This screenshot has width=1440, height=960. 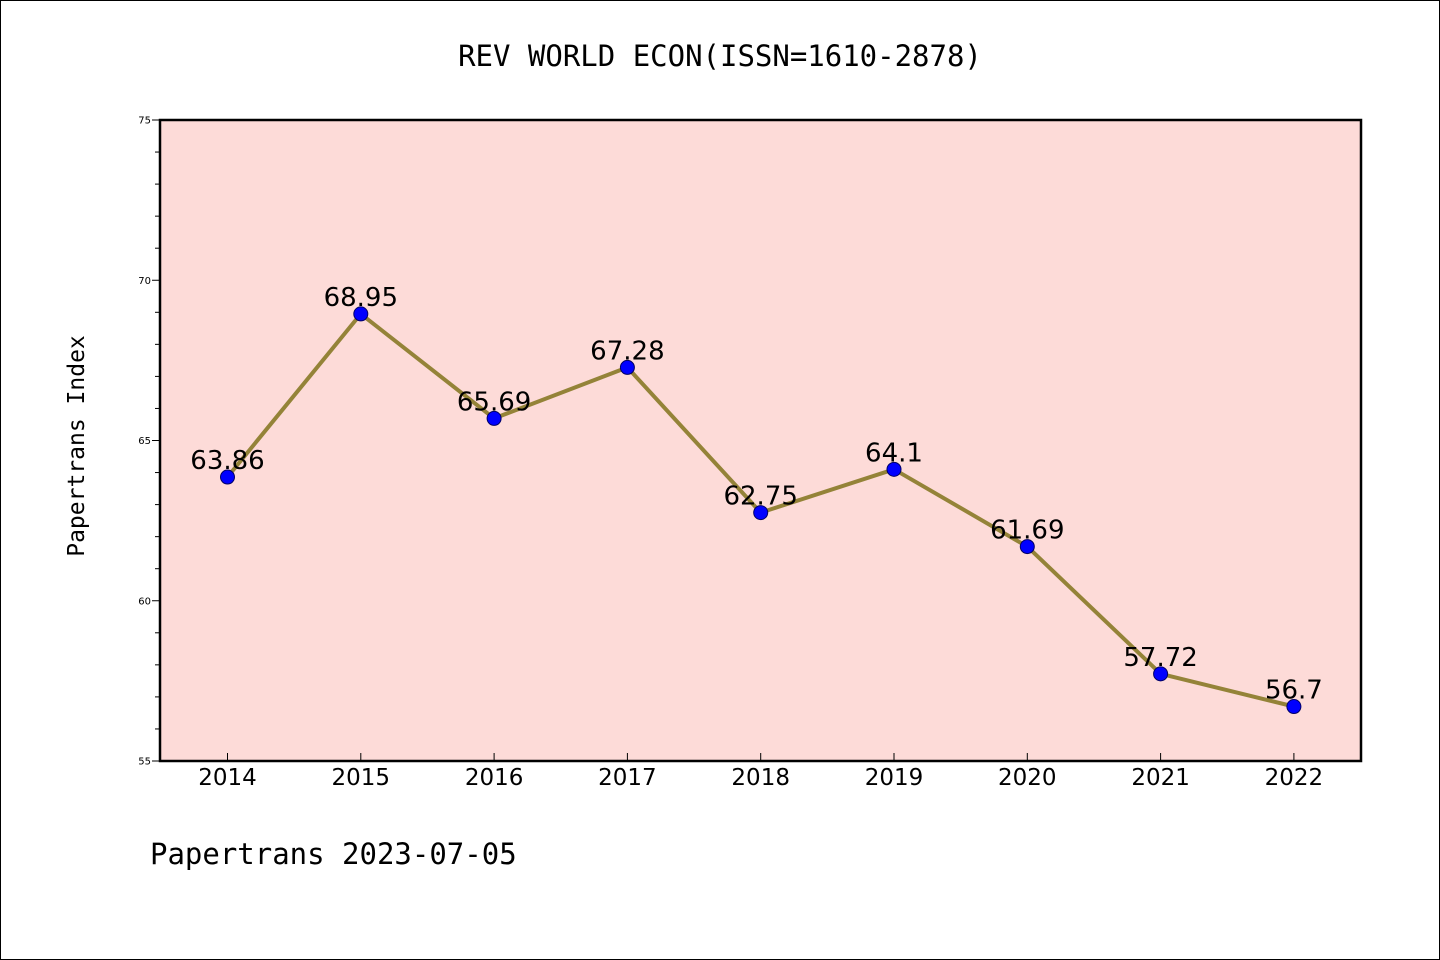 What do you see at coordinates (760, 497) in the screenshot?
I see `data-label: 62.75` at bounding box center [760, 497].